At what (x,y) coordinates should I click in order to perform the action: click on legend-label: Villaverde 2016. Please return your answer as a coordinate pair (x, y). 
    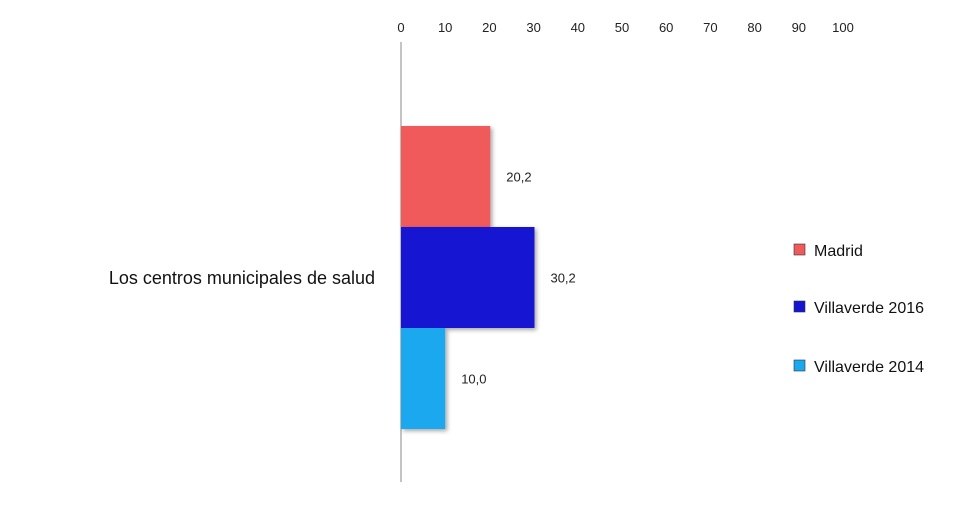
    Looking at the image, I should click on (869, 308).